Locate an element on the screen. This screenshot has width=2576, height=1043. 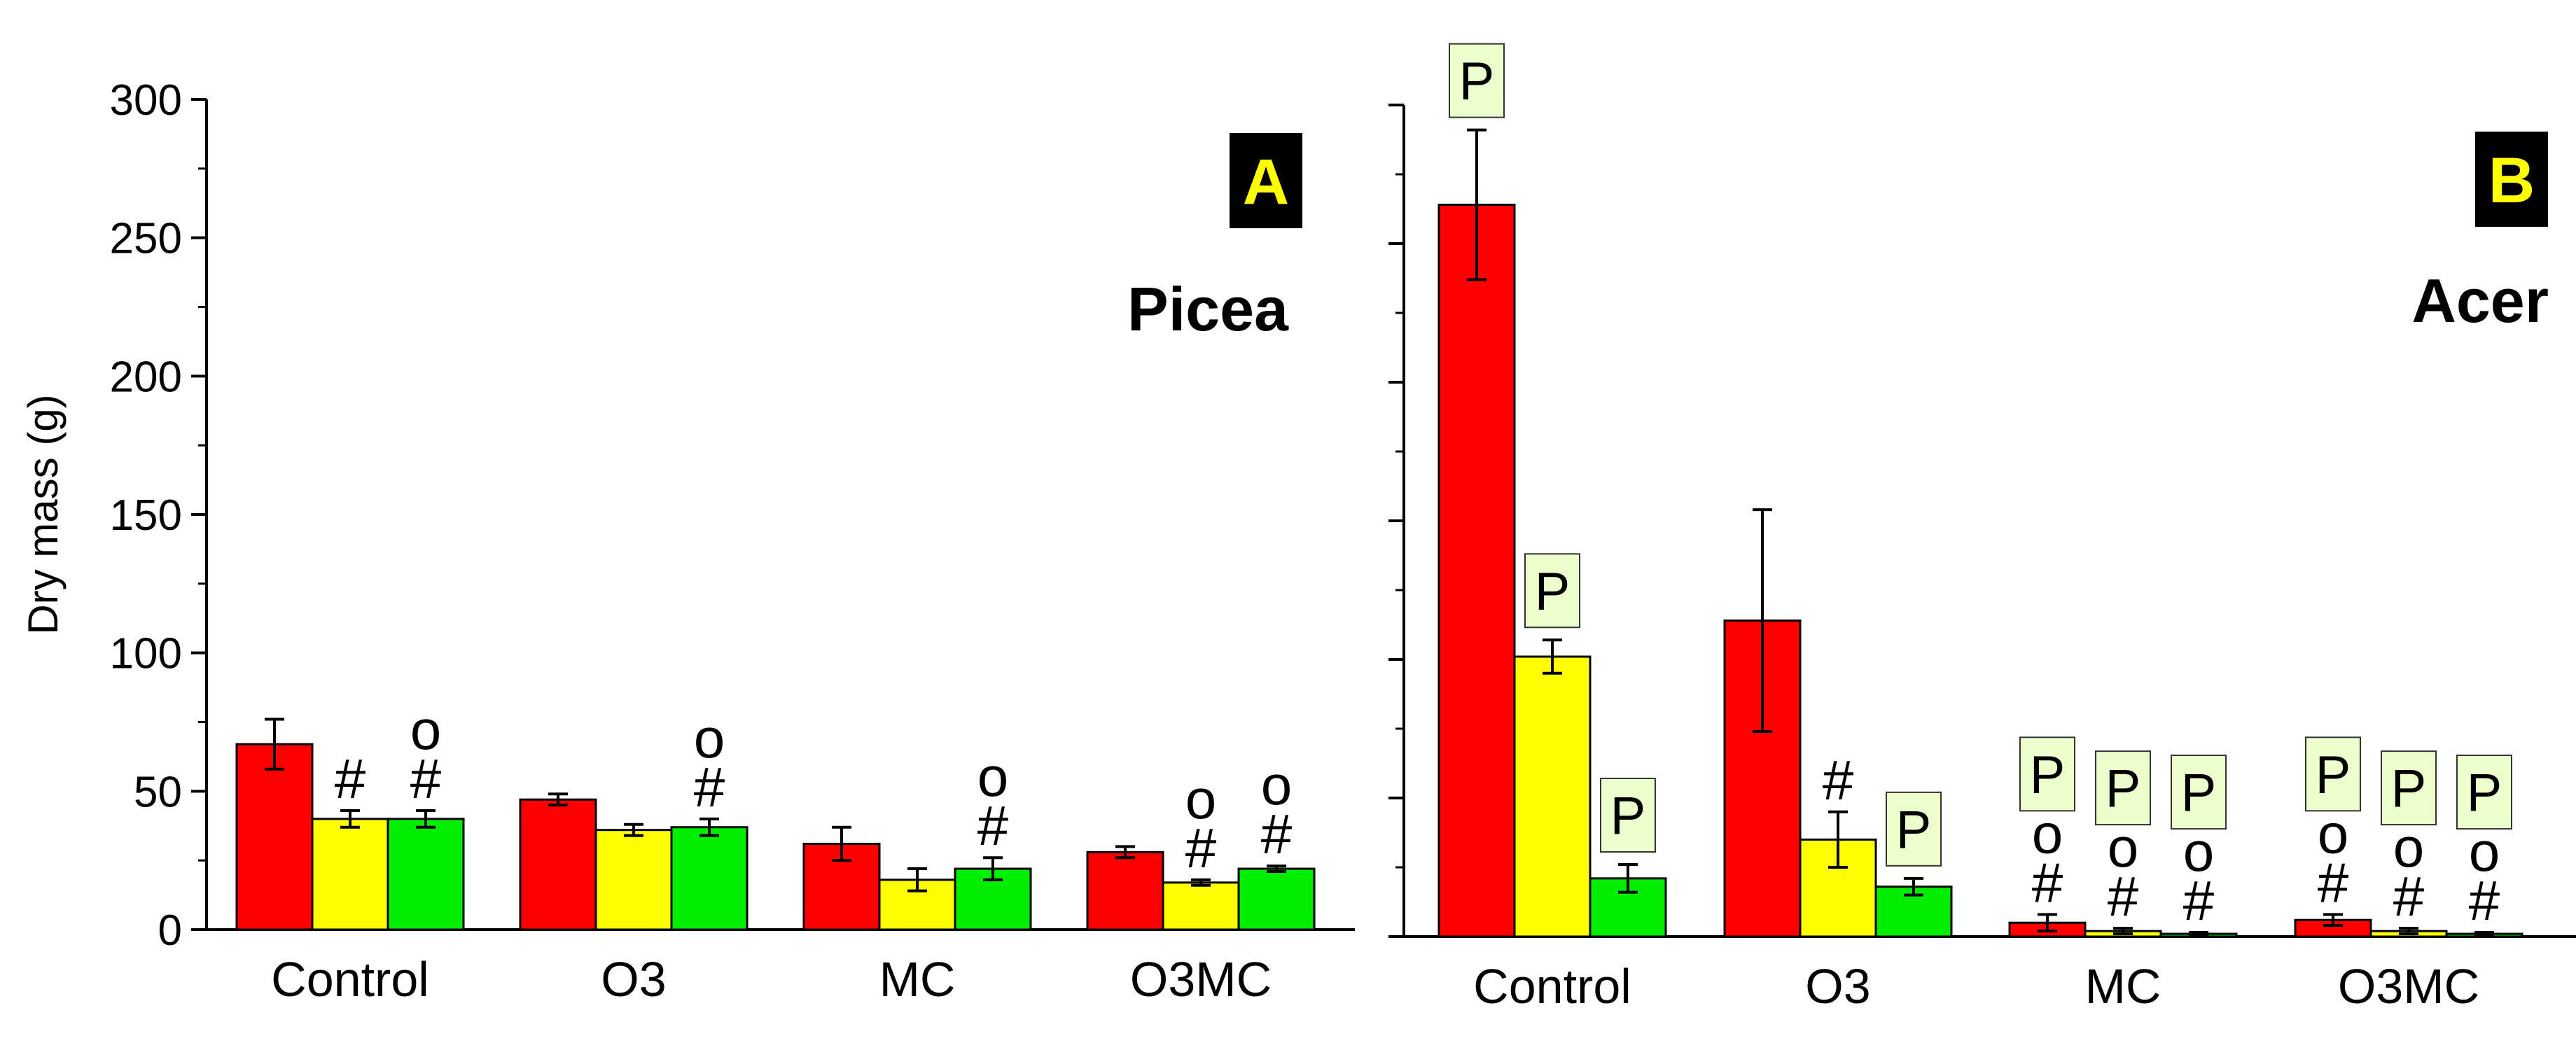
y-tick-label: 50 is located at coordinates (158, 792).